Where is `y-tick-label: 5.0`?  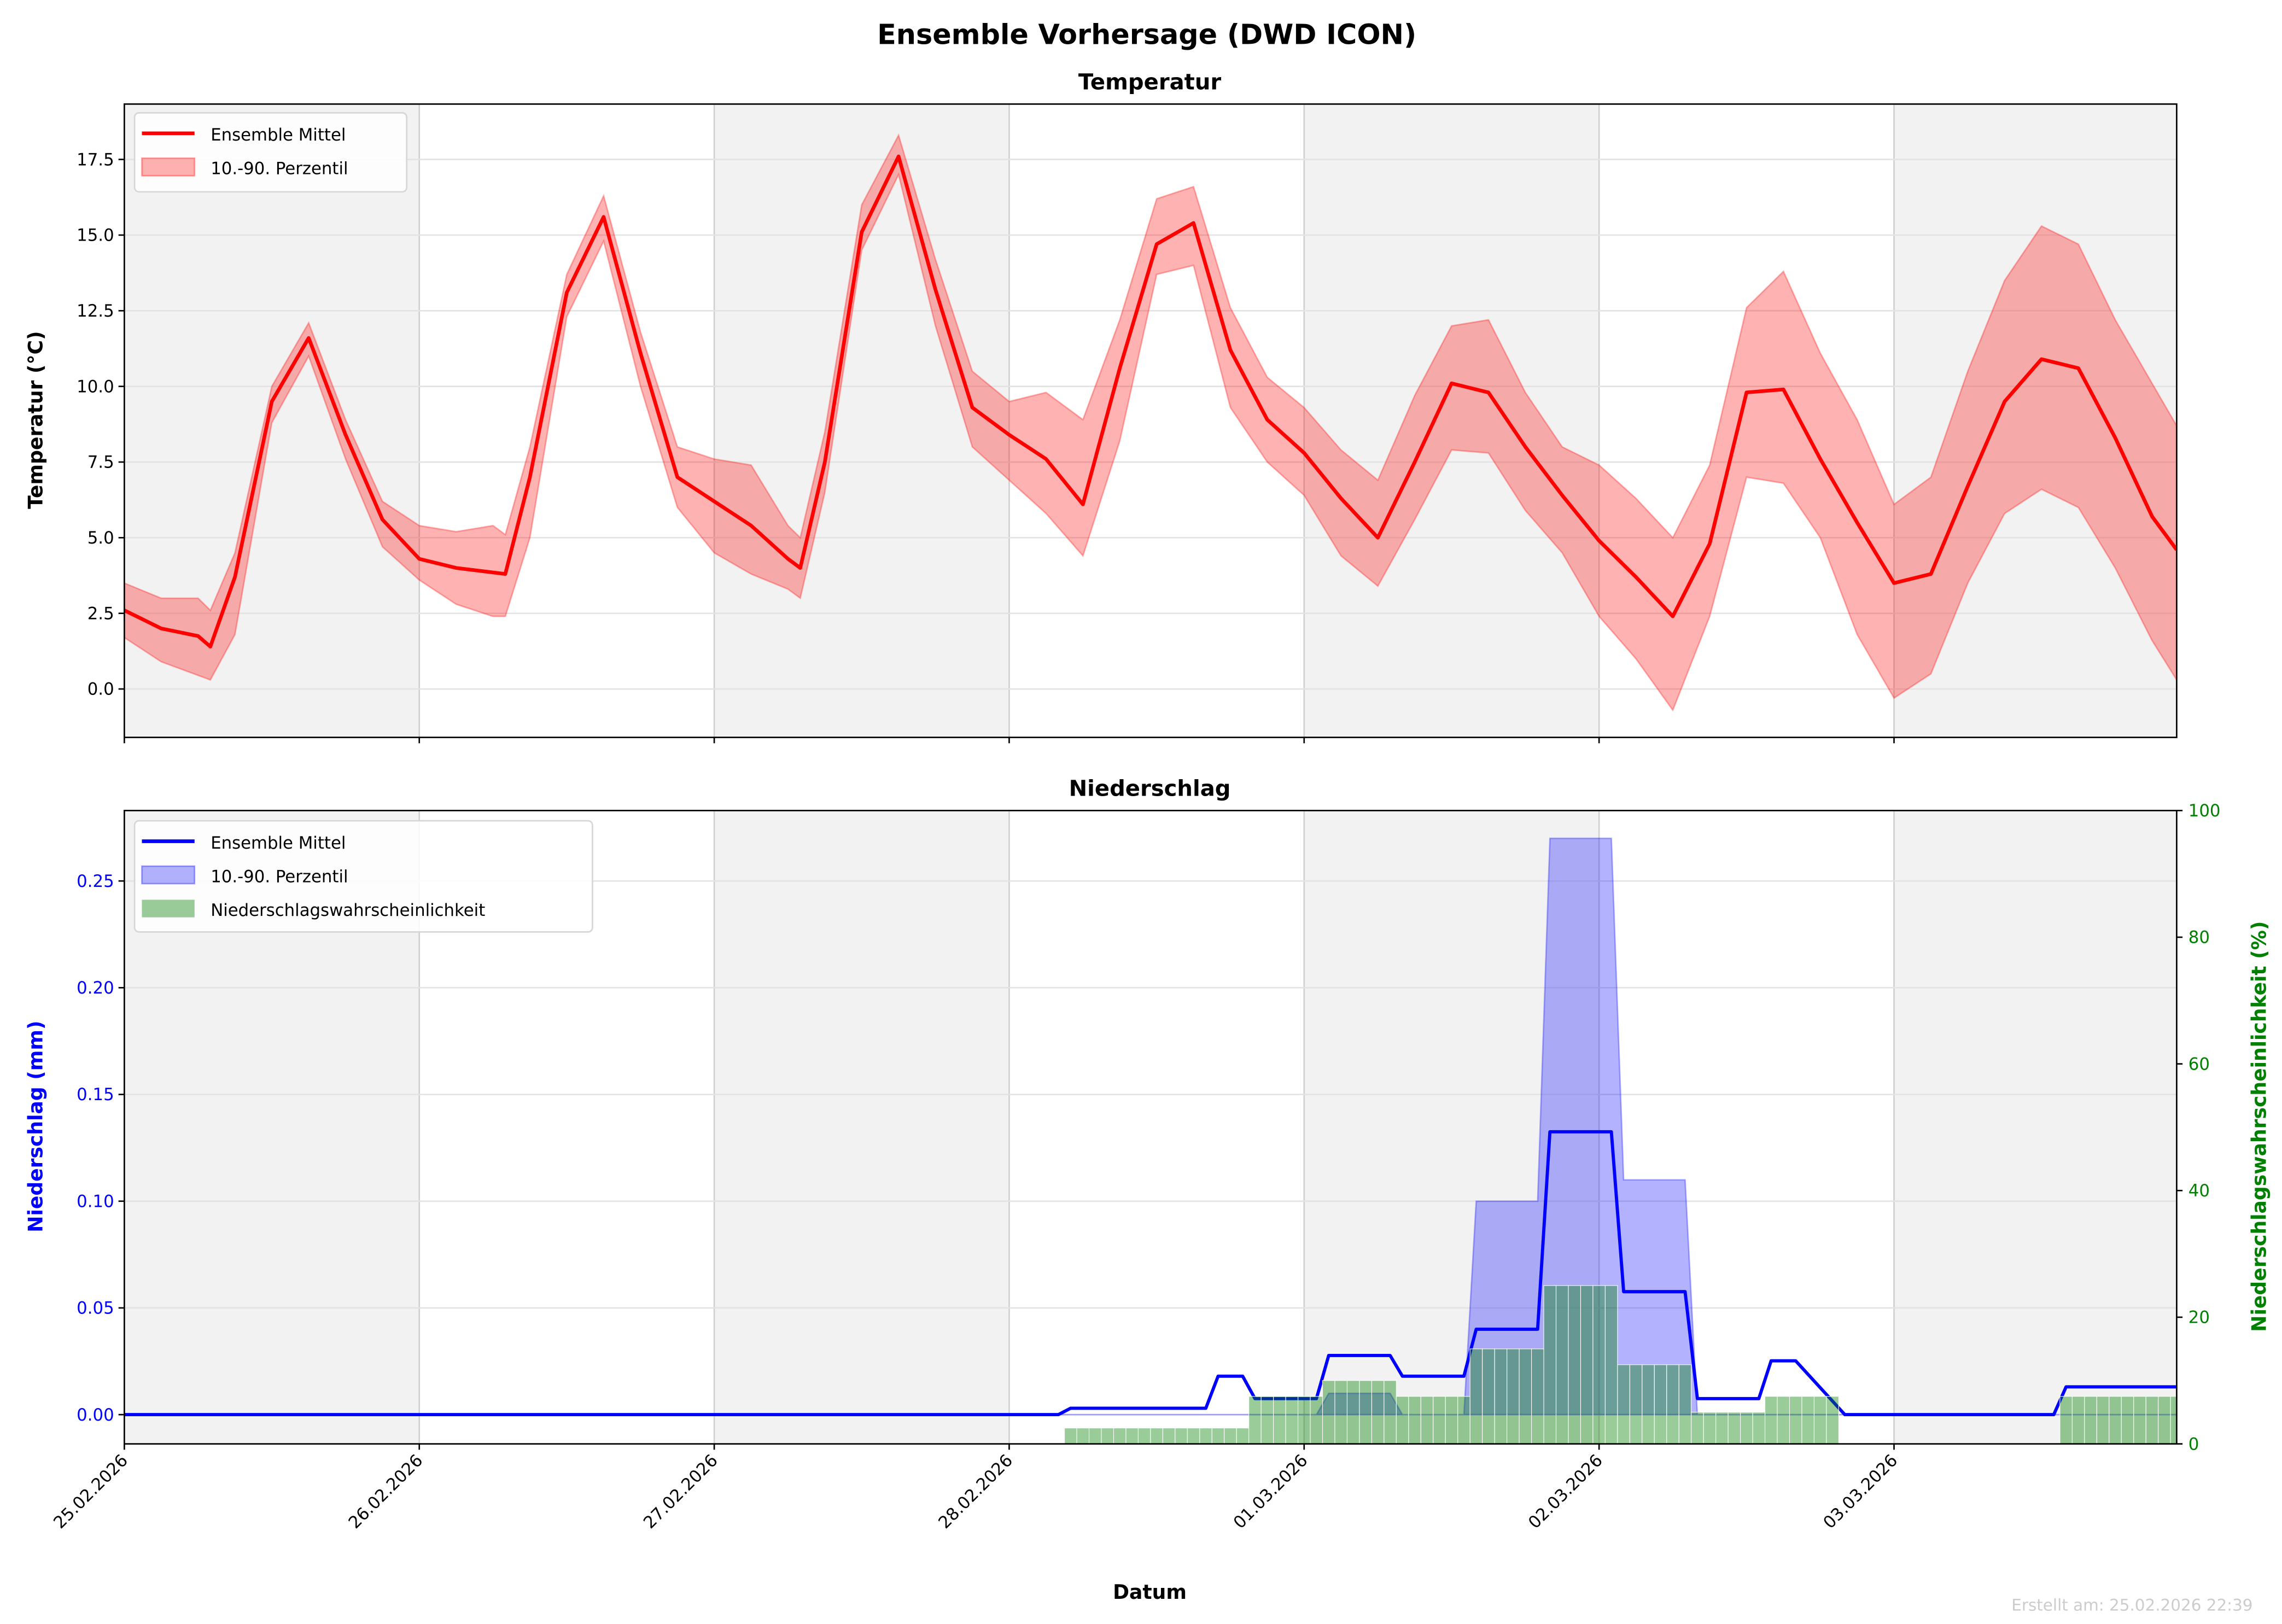
y-tick-label: 5.0 is located at coordinates (101, 538).